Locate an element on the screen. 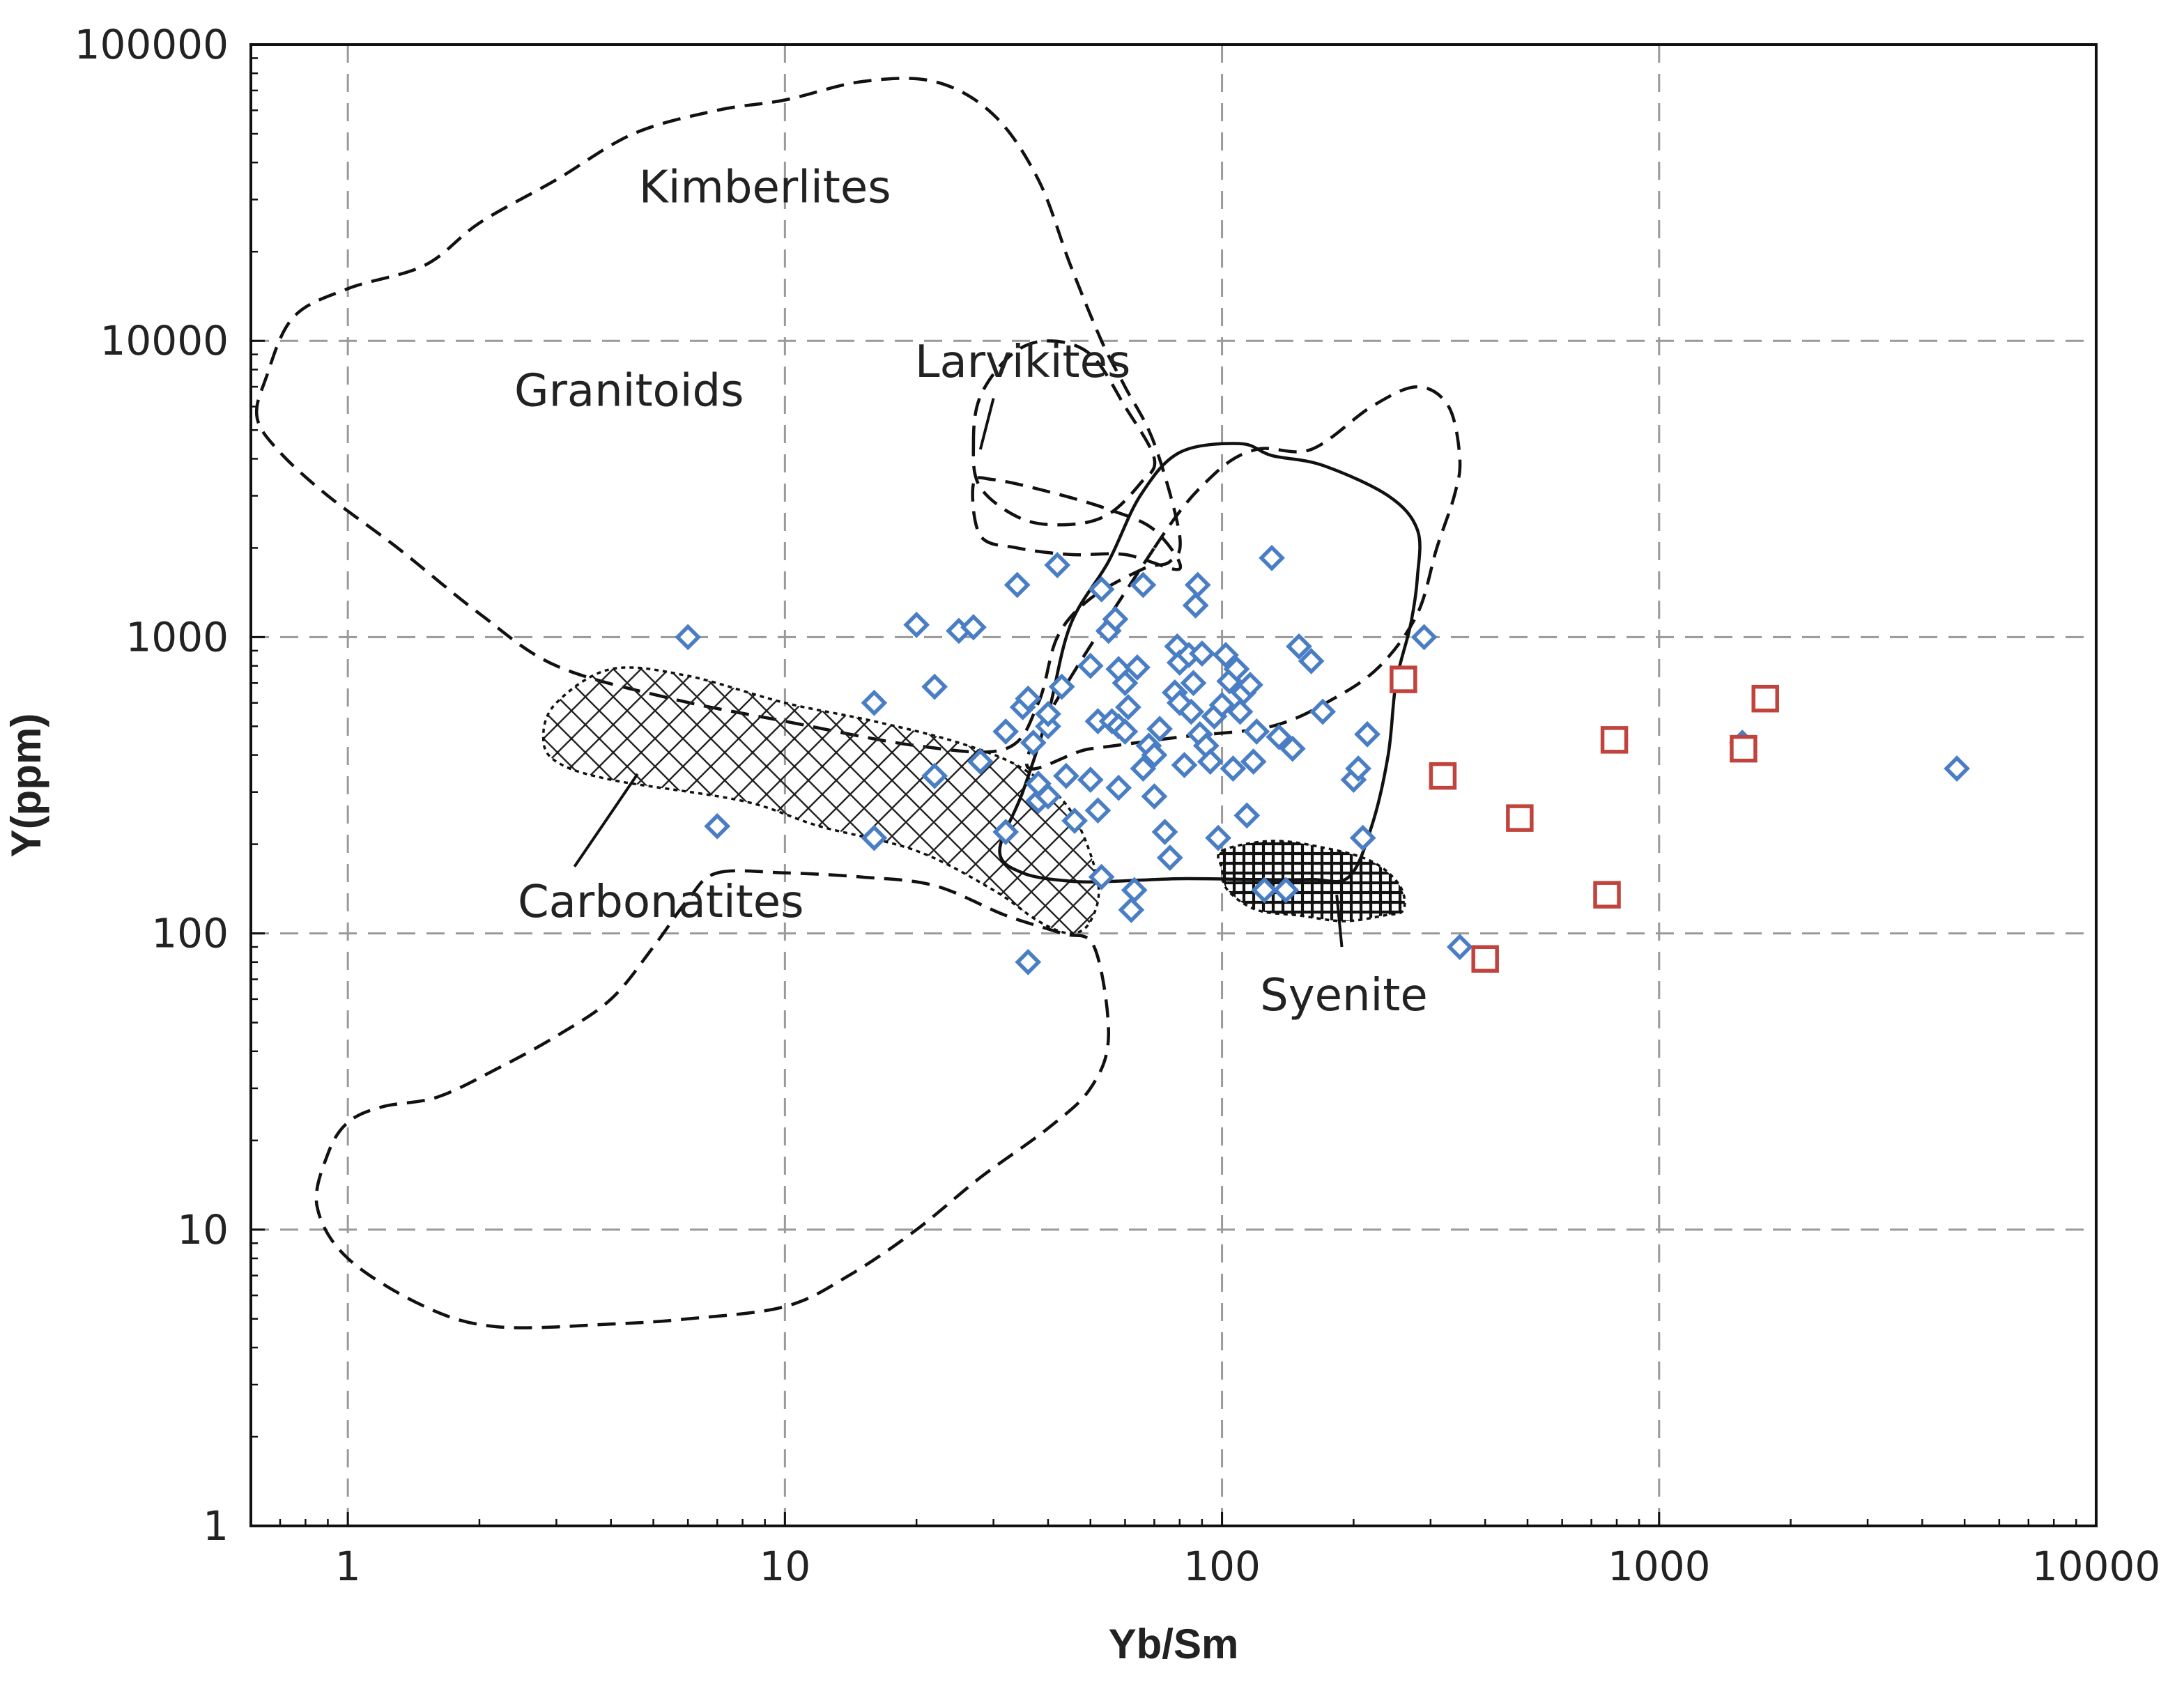 This screenshot has width=2184, height=1682. syenite-label: Syenite is located at coordinates (1344, 995).